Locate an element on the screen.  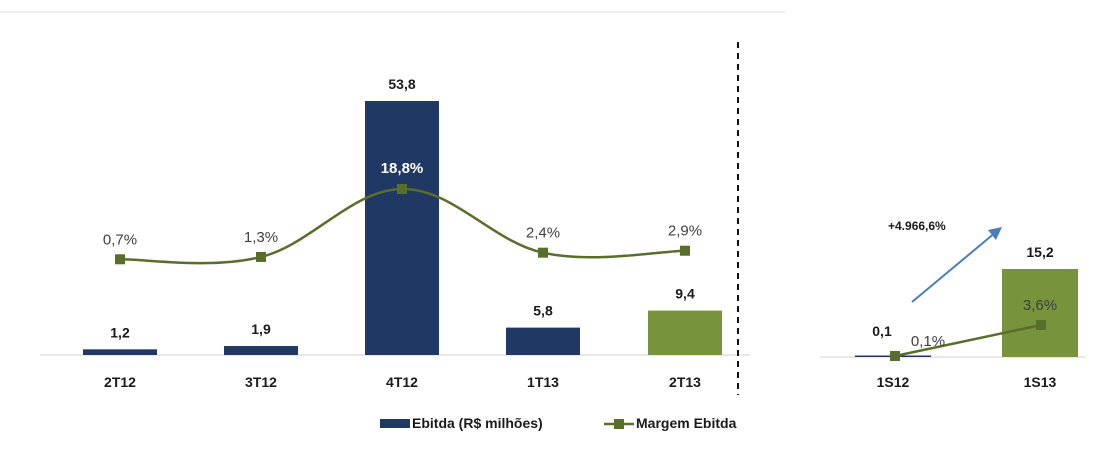
margin-label-1s13: 3,6% is located at coordinates (1040, 305).